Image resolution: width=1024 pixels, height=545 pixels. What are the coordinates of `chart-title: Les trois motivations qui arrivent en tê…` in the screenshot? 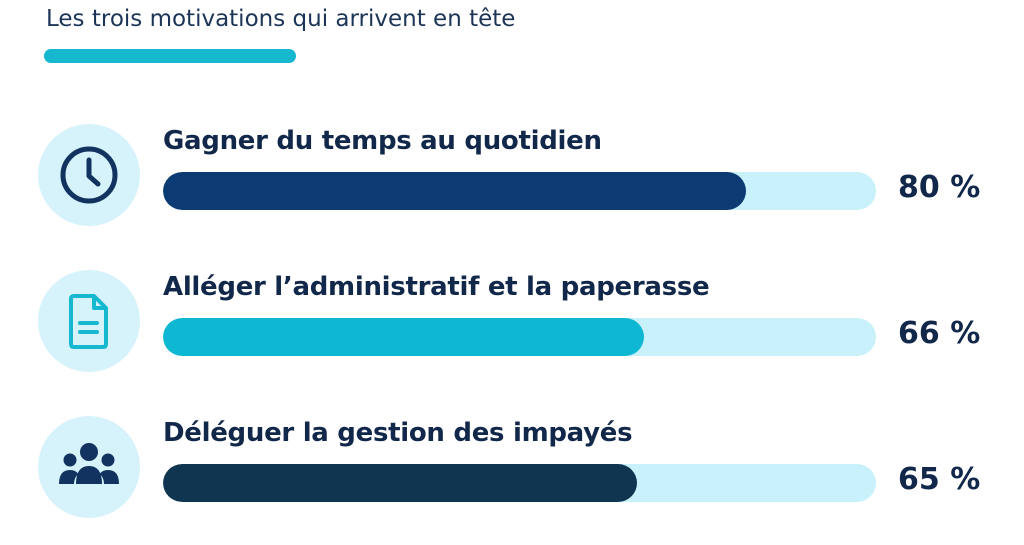 It's located at (281, 19).